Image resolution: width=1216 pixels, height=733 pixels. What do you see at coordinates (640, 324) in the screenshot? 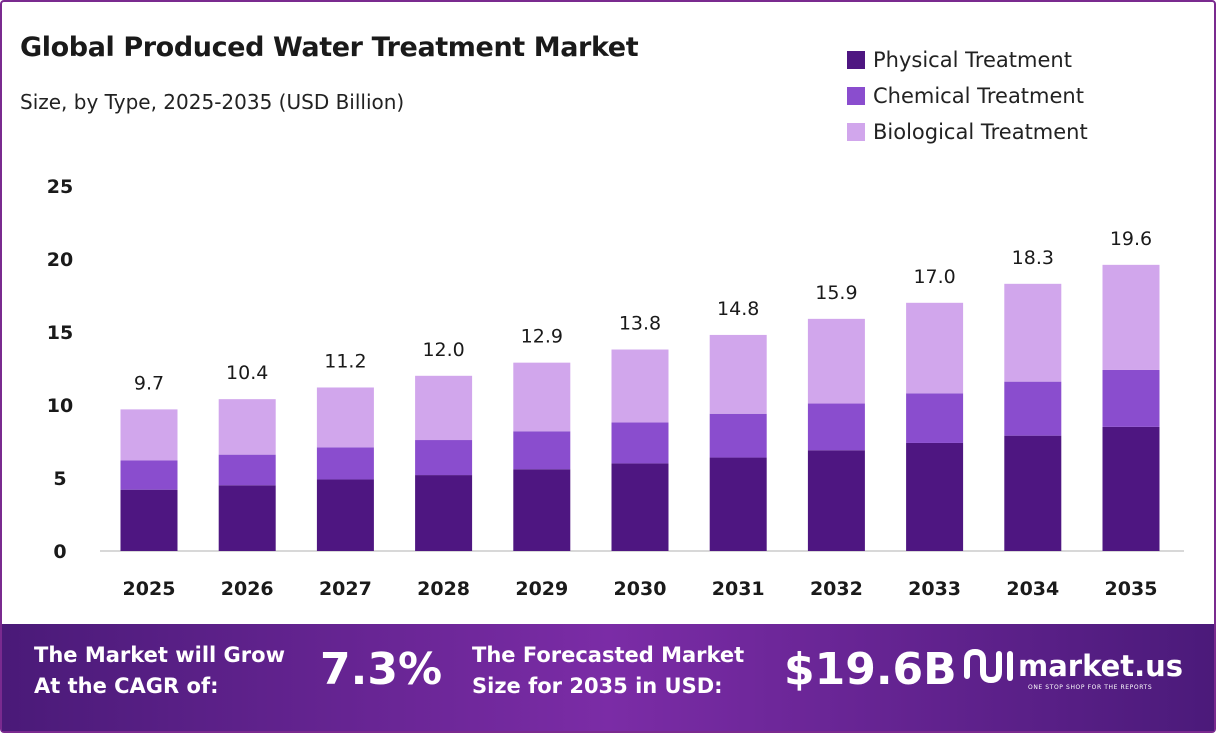
I see `bar-total-label: 13.8` at bounding box center [640, 324].